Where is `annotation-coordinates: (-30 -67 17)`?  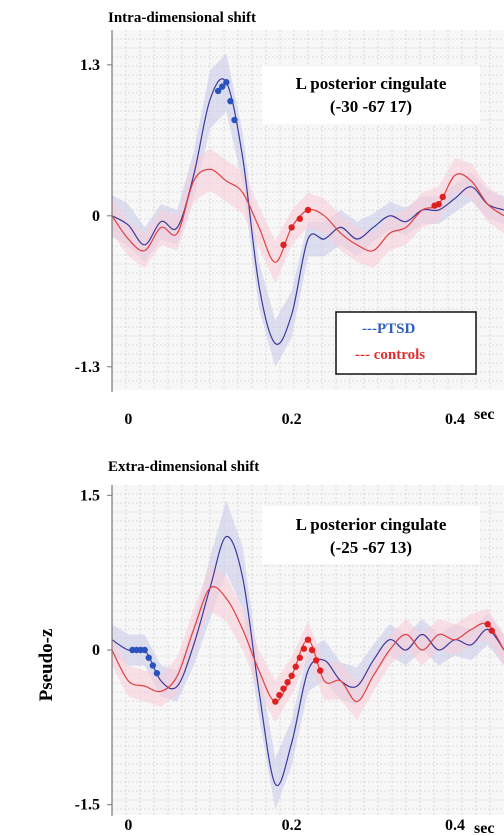
annotation-coordinates: (-30 -67 17) is located at coordinates (371, 106).